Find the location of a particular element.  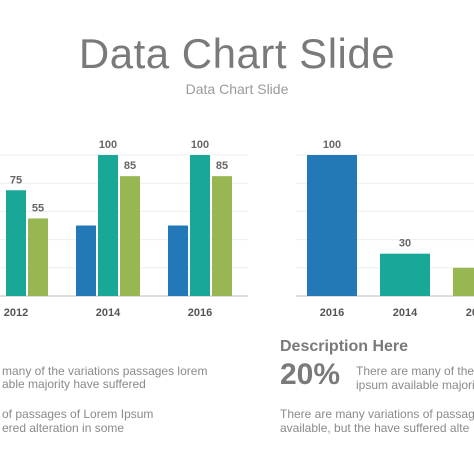

description-paragraph-line-2: available, but the have suffered alte is located at coordinates (375, 428).